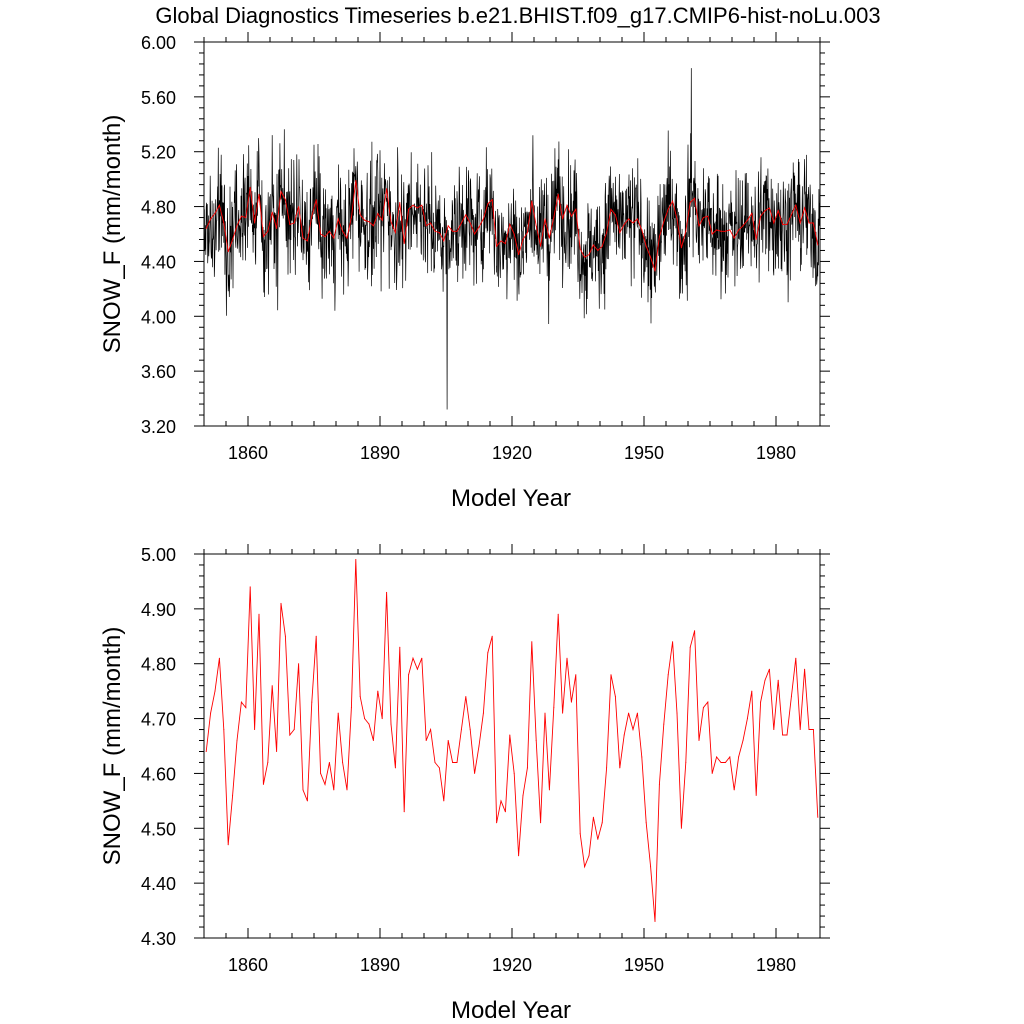 Image resolution: width=1024 pixels, height=1024 pixels. I want to click on bottom-y-tick-label: 5.00, so click(158, 555).